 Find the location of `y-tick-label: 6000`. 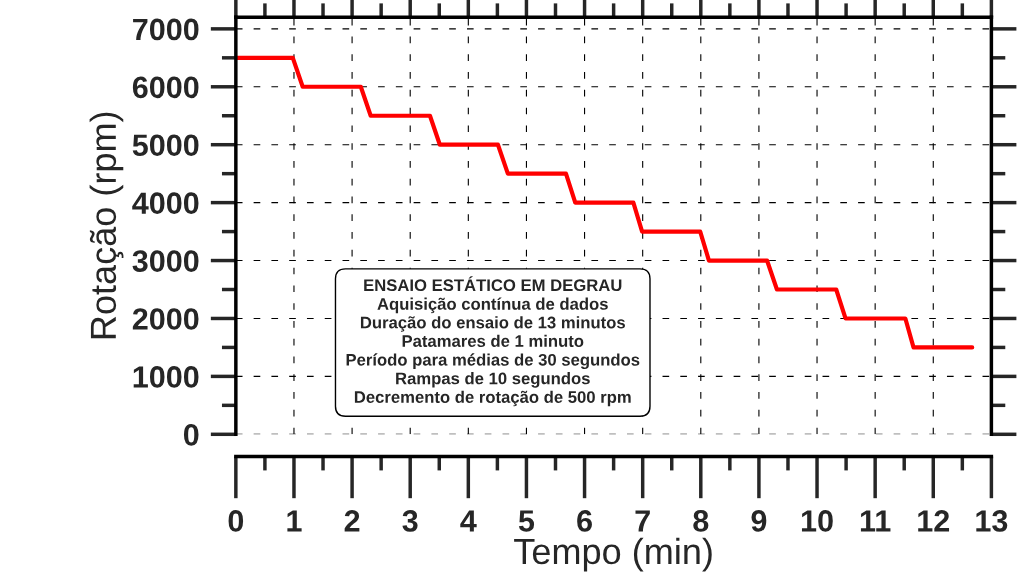

y-tick-label: 6000 is located at coordinates (165, 87).